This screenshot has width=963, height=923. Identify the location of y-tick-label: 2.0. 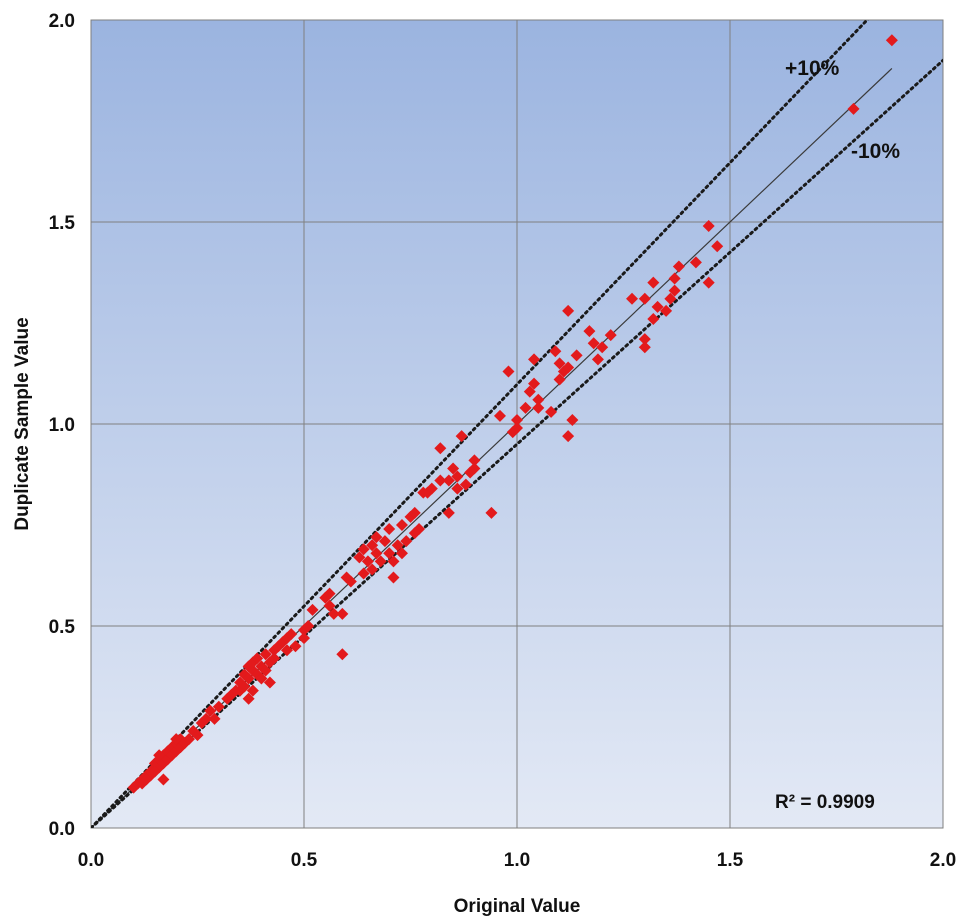
(62, 21).